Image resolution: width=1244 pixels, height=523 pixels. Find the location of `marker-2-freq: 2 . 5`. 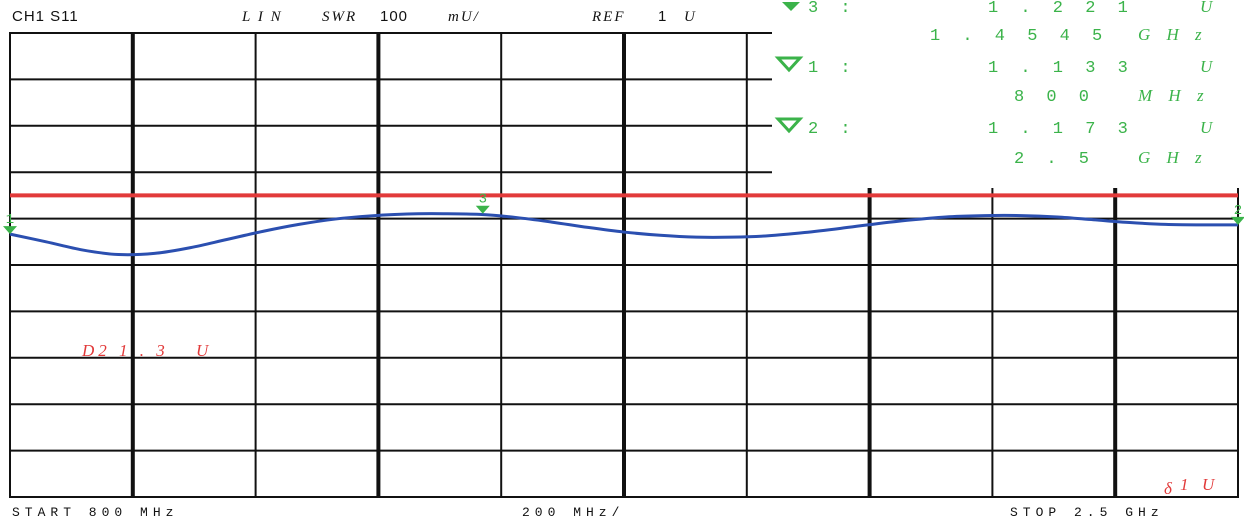

marker-2-freq: 2 . 5 is located at coordinates (1054, 159).